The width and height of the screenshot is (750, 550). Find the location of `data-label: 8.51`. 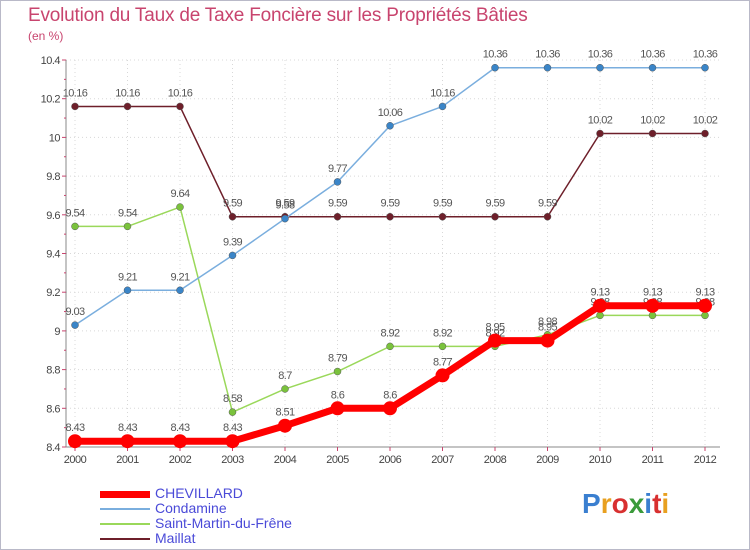

data-label: 8.51 is located at coordinates (284, 413).